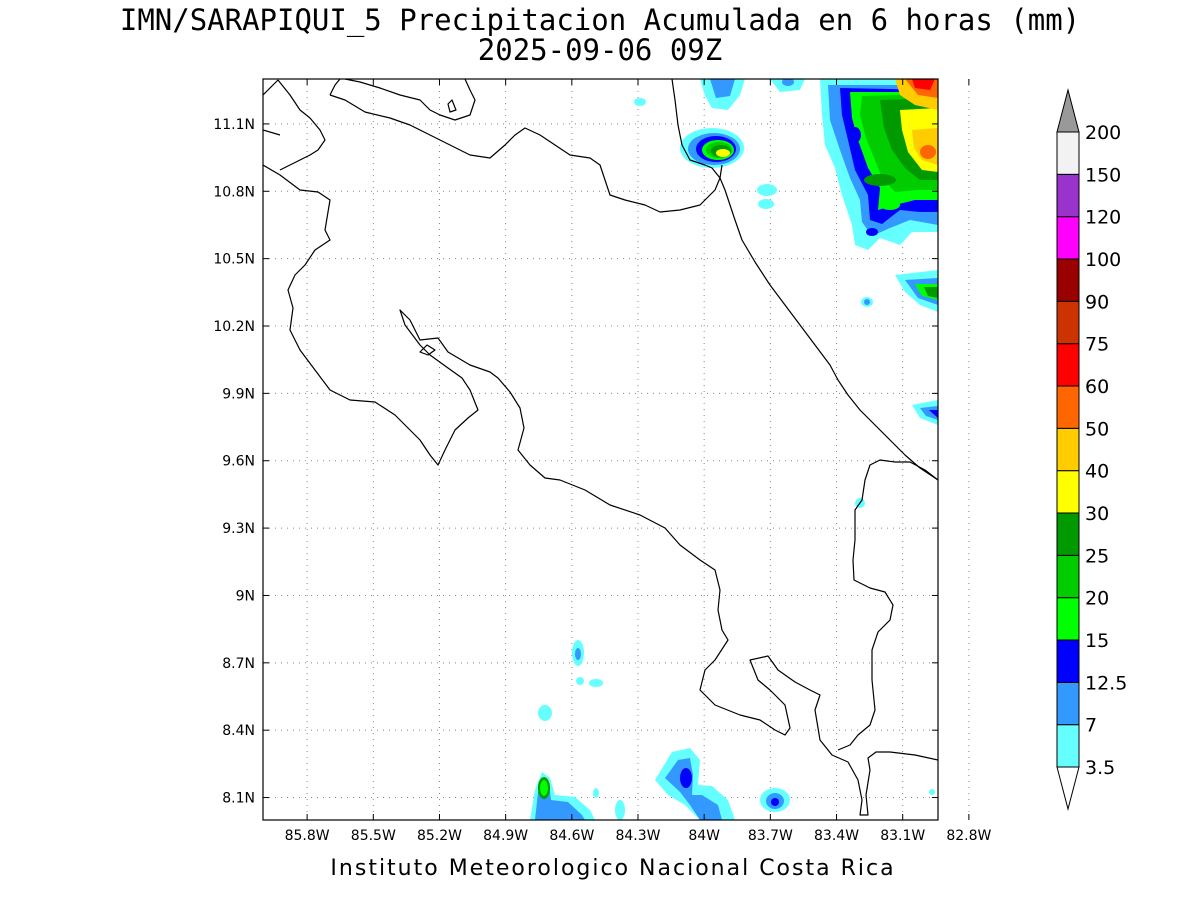  What do you see at coordinates (753, 293) in the screenshot?
I see `precip-top-edge` at bounding box center [753, 293].